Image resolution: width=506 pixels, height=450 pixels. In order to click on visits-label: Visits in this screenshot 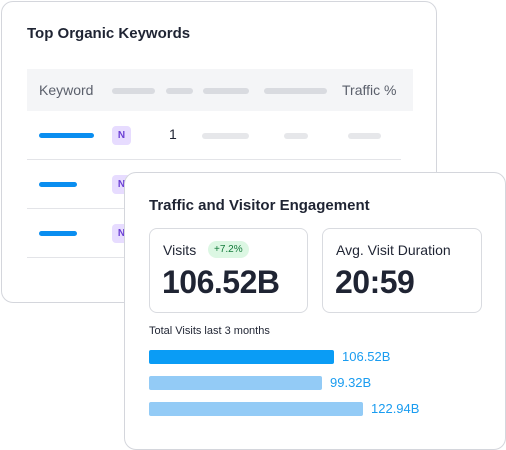, I will do `click(180, 250)`.